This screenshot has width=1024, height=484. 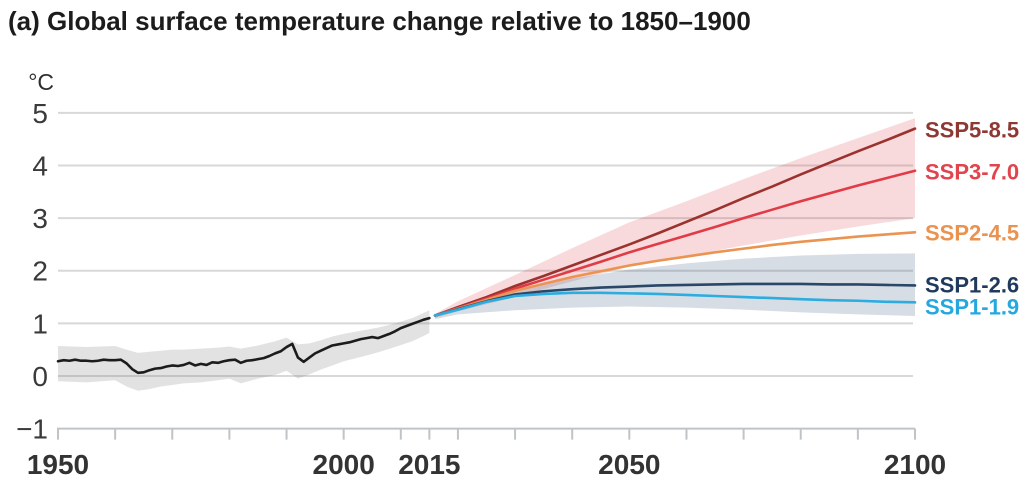 What do you see at coordinates (40, 113) in the screenshot?
I see `y-tick-label: 5` at bounding box center [40, 113].